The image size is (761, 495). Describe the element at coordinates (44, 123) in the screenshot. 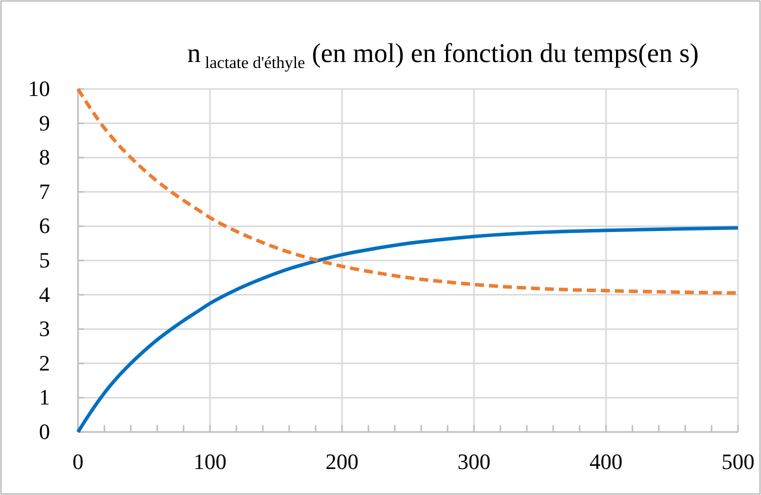

I see `y-tick-label: 9` at that location.